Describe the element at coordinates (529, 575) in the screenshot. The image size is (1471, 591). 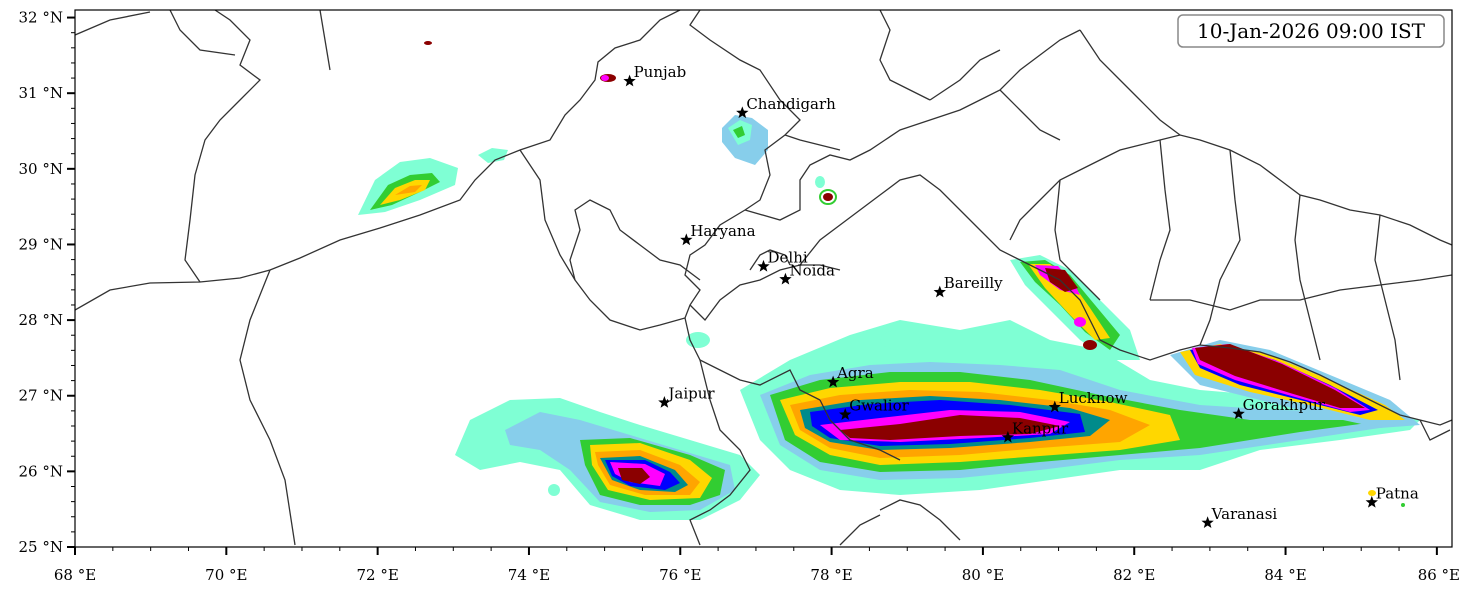
I see `x-tick-label: 74 °E` at that location.